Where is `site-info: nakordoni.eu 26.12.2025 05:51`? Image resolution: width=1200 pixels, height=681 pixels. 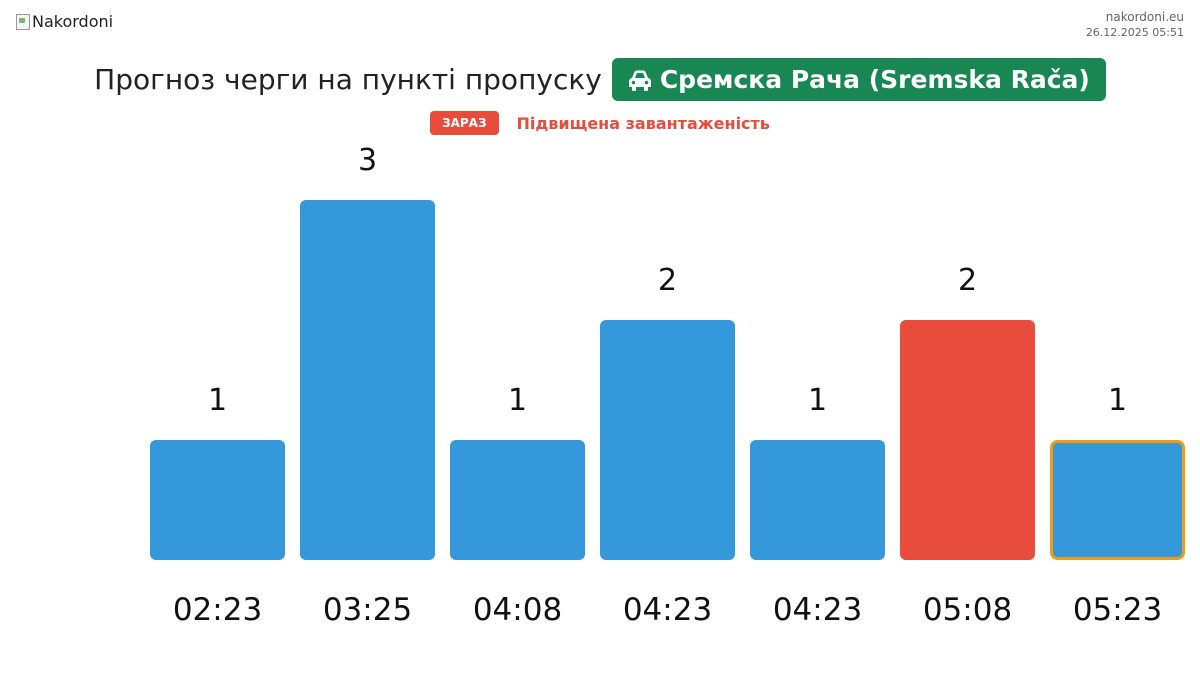
site-info: nakordoni.eu 26.12.2025 05:51 is located at coordinates (1135, 25).